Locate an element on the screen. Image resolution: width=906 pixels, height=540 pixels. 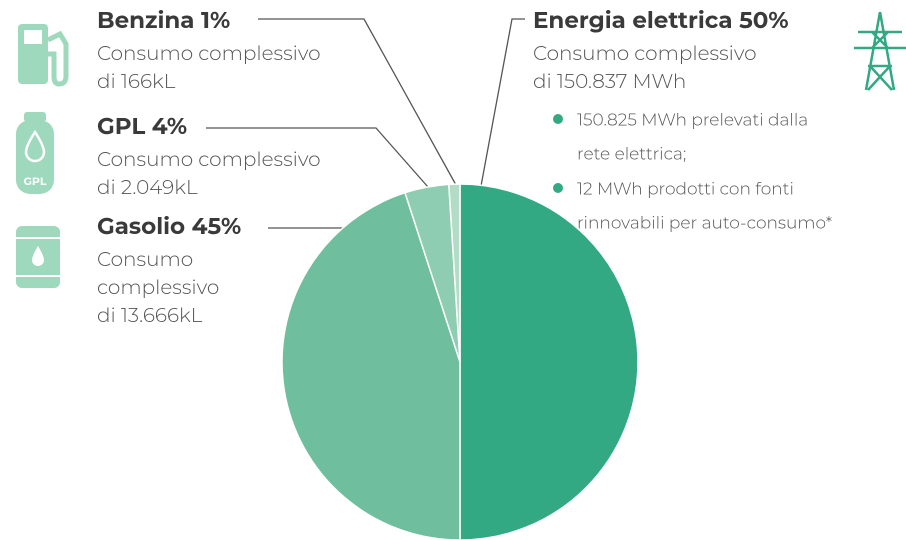
bullet-text: 150.825 MWh prelevati dalla is located at coordinates (692, 120).